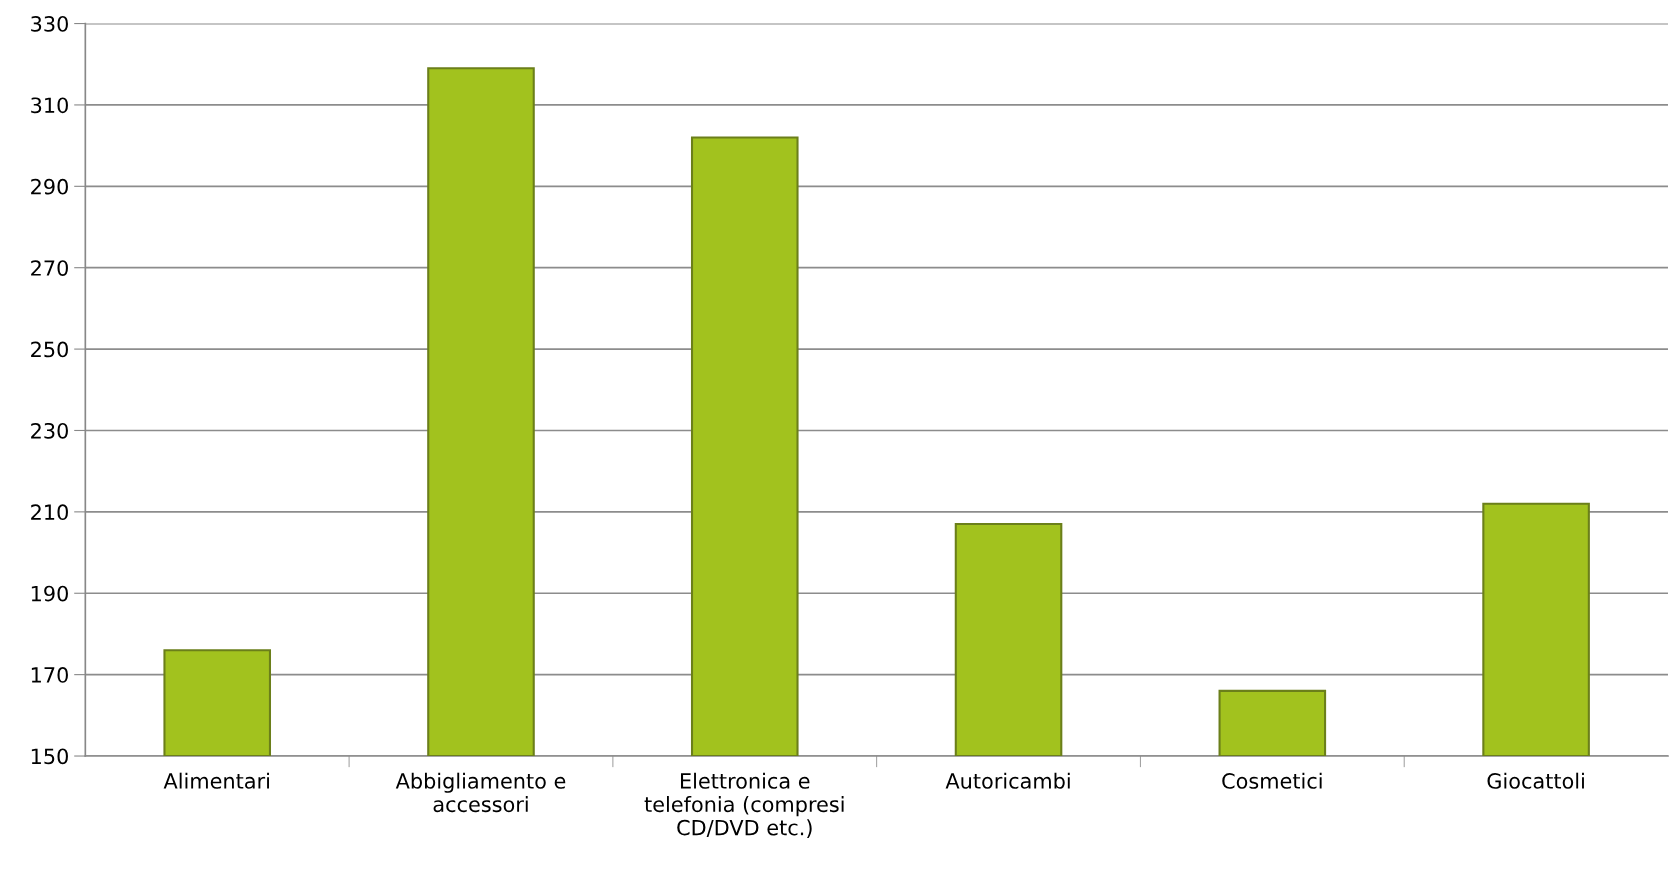  Describe the element at coordinates (49, 268) in the screenshot. I see `y-tick-label: 270` at that location.